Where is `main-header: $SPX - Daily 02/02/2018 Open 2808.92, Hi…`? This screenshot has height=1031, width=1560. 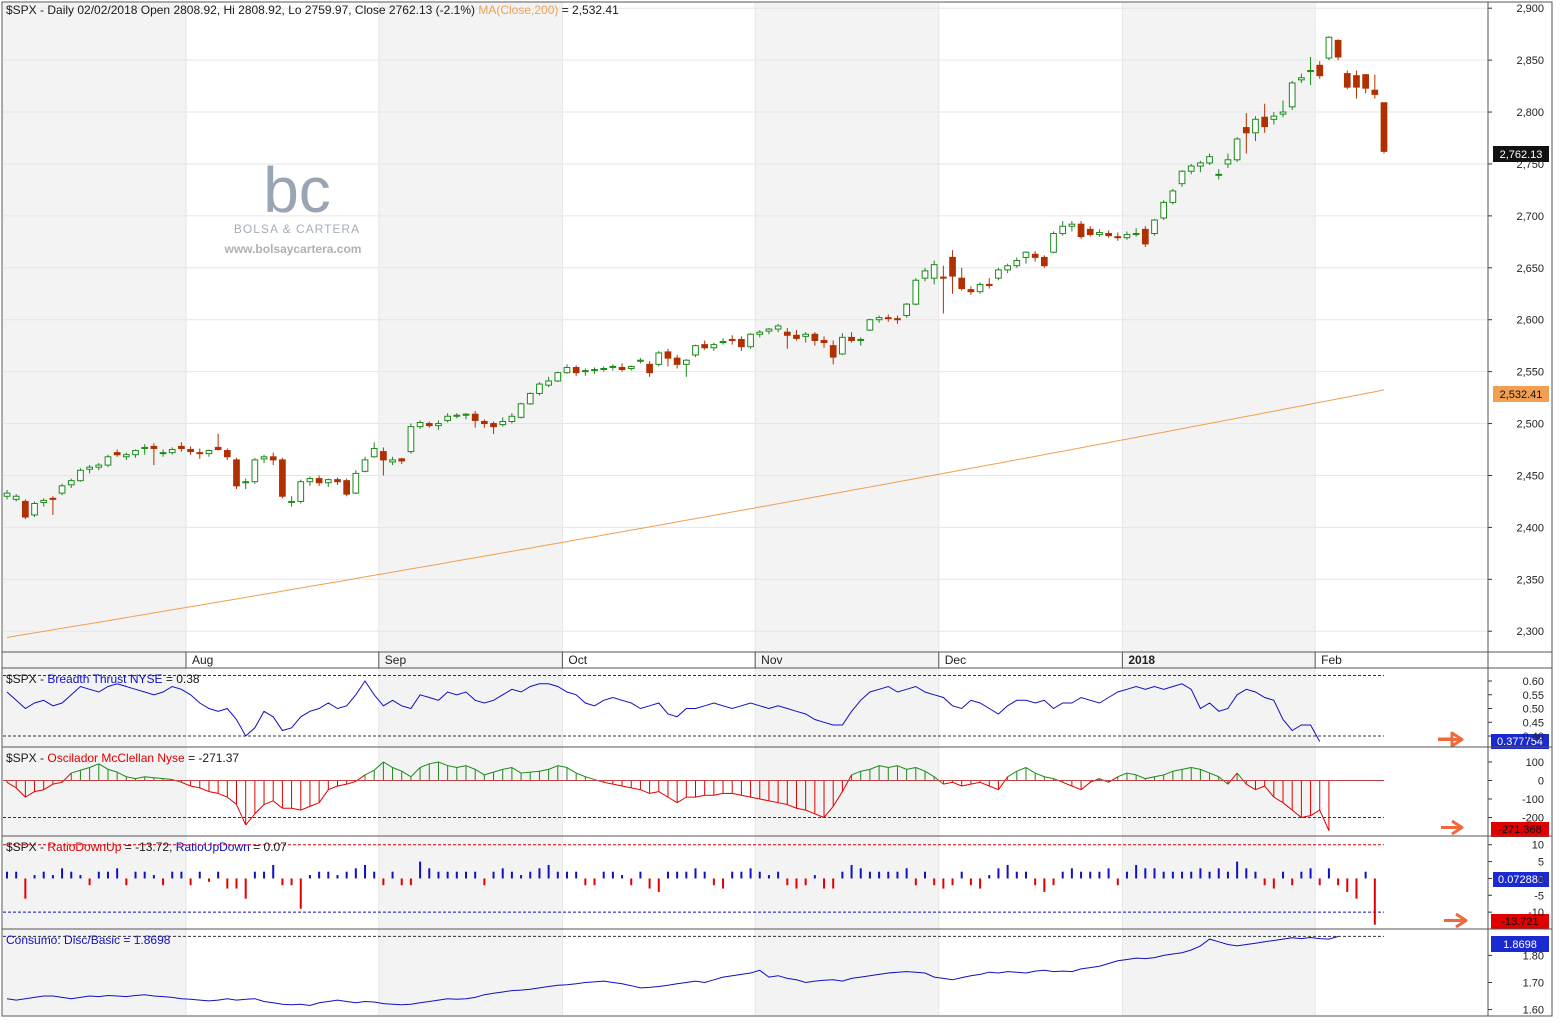
main-header: $SPX - Daily 02/02/2018 Open 2808.92, Hi… is located at coordinates (312, 10).